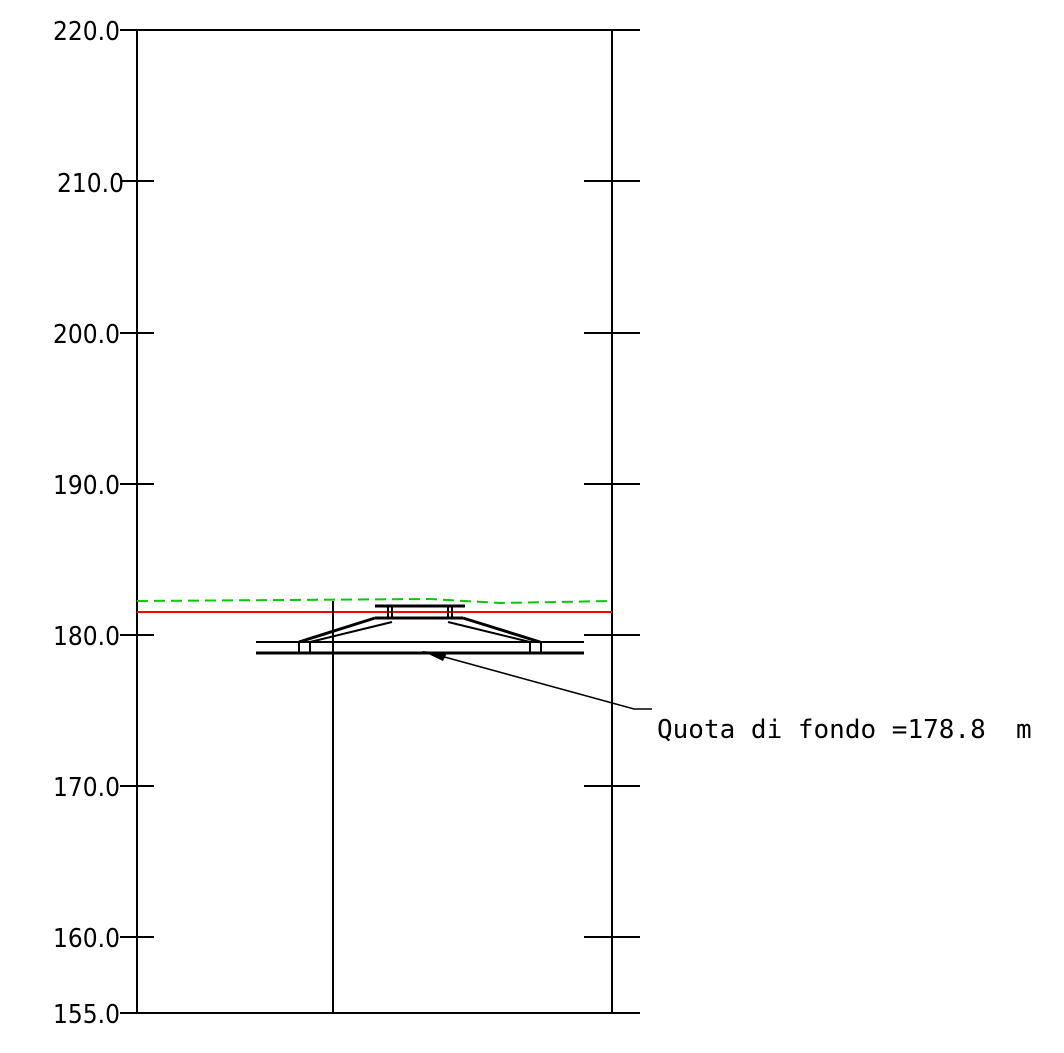  I want to click on ground-dashed-line, so click(374, 601).